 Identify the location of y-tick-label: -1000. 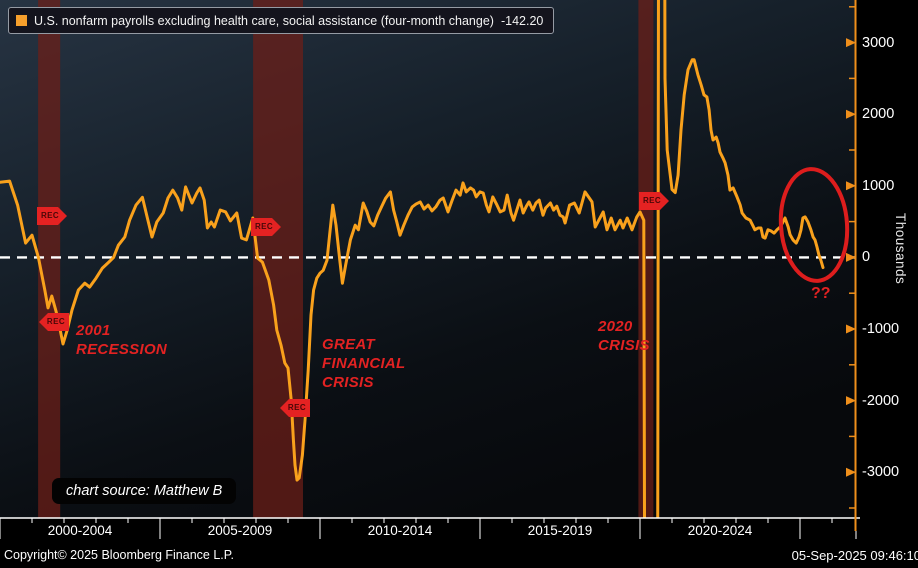
(881, 329).